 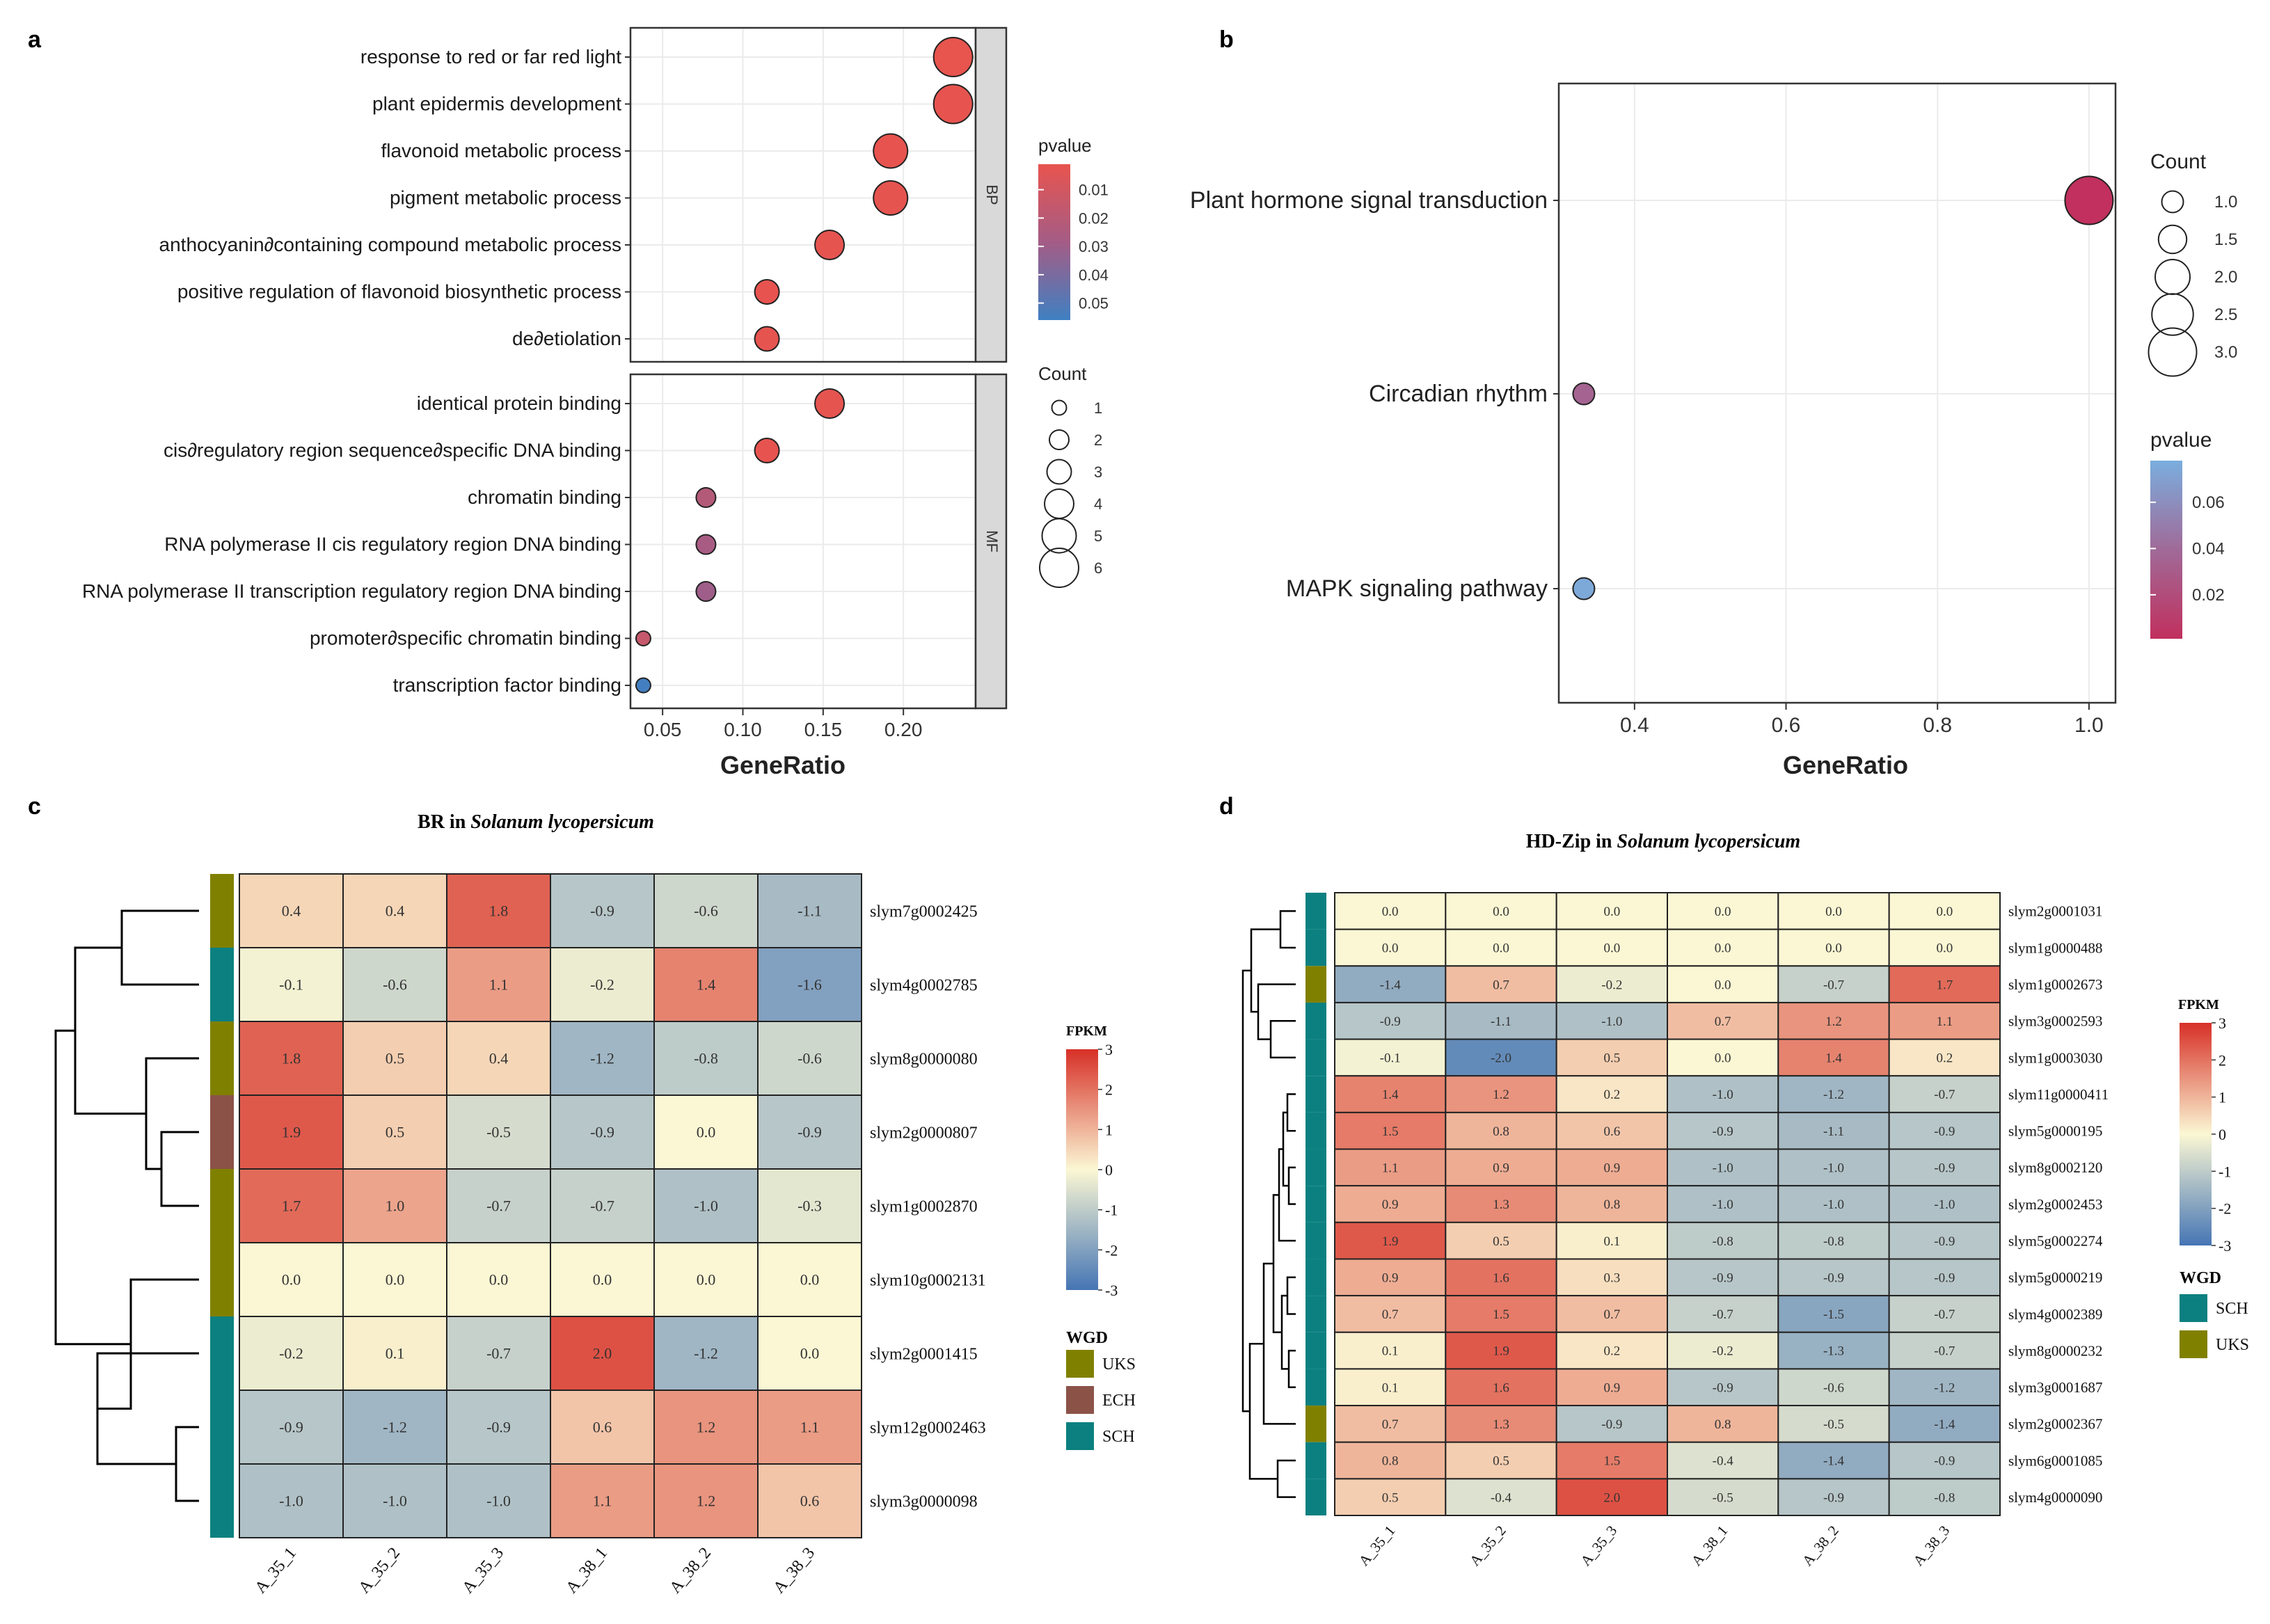 I want to click on d-gene-label: slym1g0003030, so click(x=2055, y=1057).